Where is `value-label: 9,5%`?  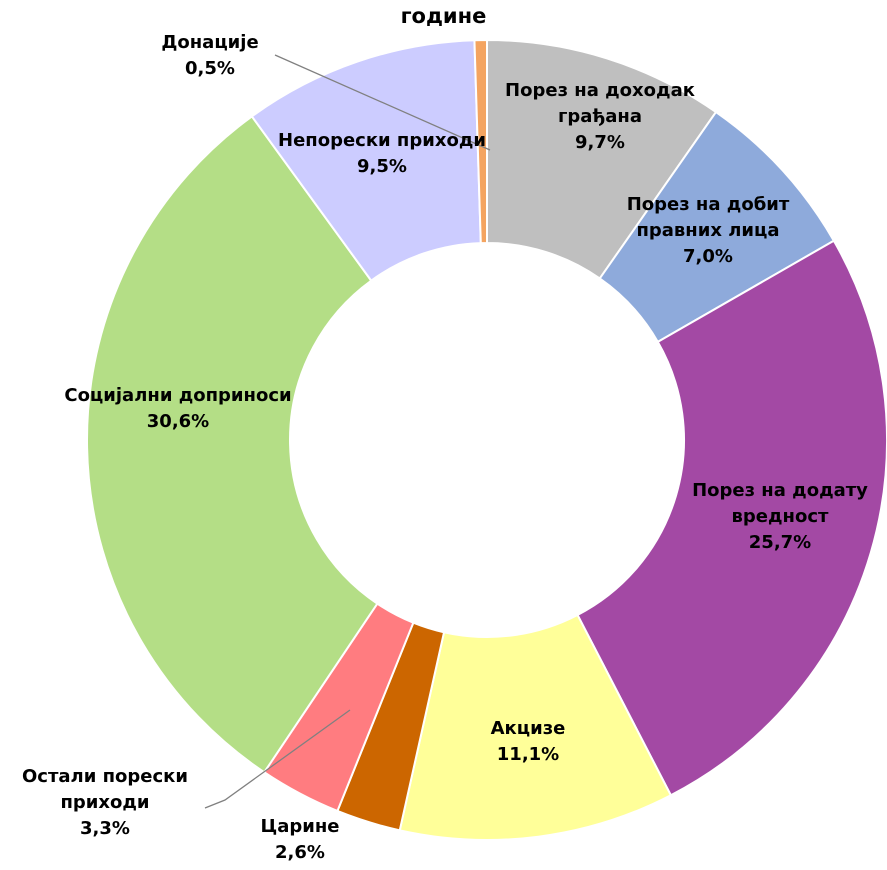 value-label: 9,5% is located at coordinates (382, 166).